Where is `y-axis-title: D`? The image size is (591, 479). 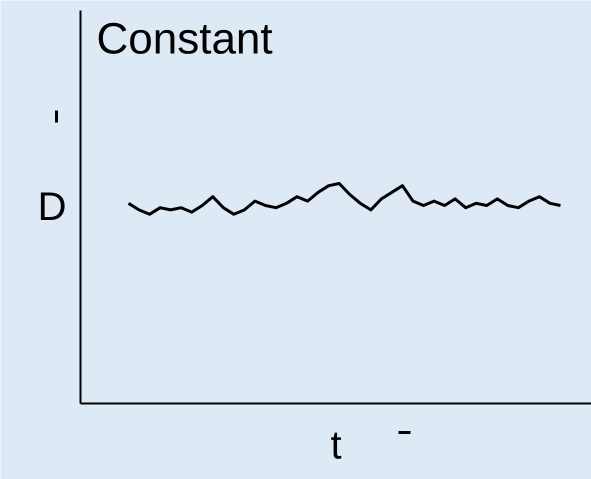
y-axis-title: D is located at coordinates (52, 207).